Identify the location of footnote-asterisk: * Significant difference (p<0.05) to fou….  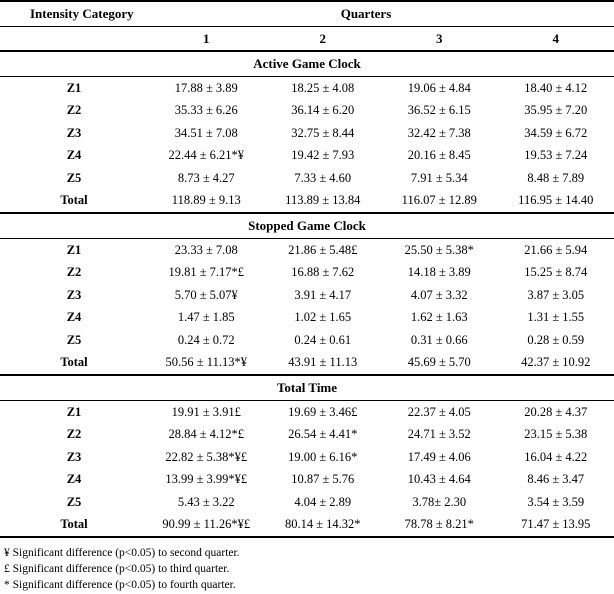
(120, 585).